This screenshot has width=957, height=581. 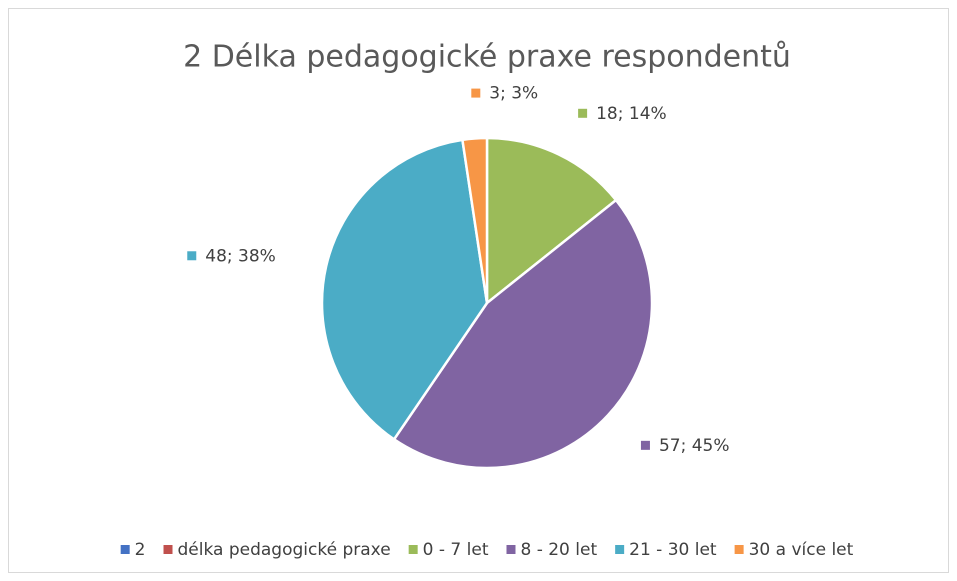 What do you see at coordinates (140, 550) in the screenshot?
I see `legend-label: 2` at bounding box center [140, 550].